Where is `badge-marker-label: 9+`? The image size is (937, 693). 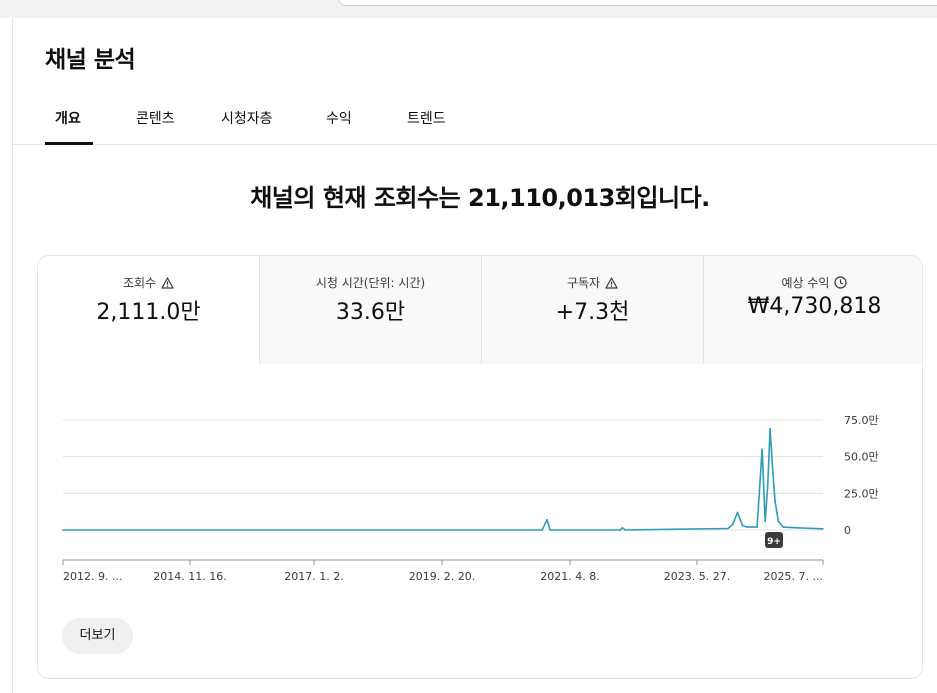
badge-marker-label: 9+ is located at coordinates (774, 542).